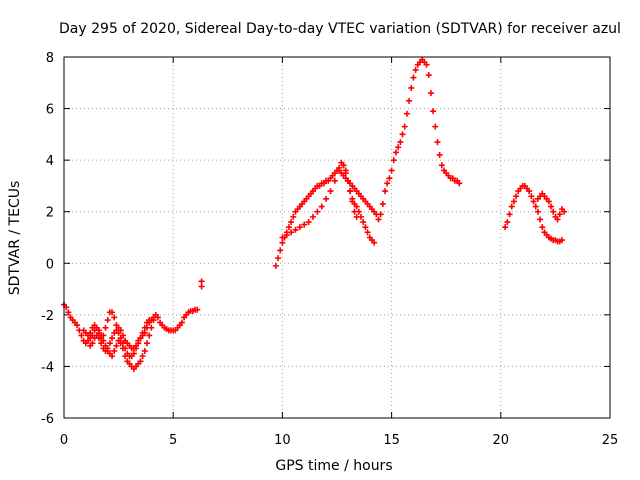  I want to click on x-tick-label: 25, so click(610, 440).